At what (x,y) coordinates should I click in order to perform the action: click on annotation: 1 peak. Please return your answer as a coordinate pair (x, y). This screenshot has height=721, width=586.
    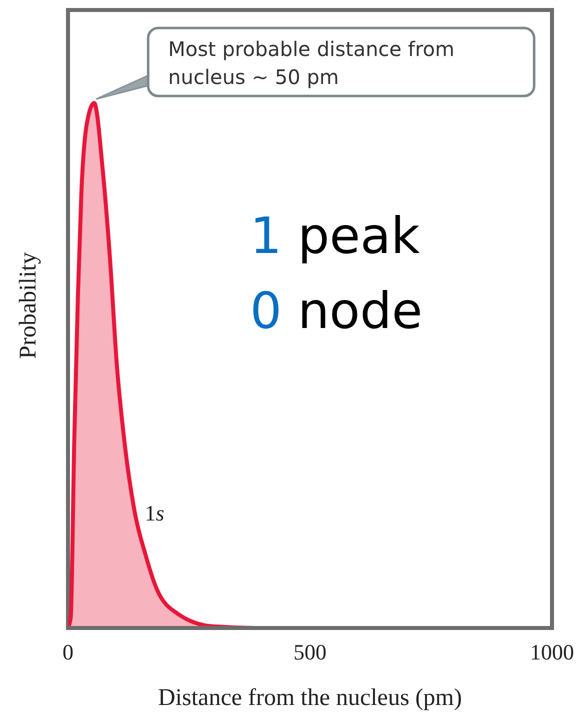
    Looking at the image, I should click on (335, 236).